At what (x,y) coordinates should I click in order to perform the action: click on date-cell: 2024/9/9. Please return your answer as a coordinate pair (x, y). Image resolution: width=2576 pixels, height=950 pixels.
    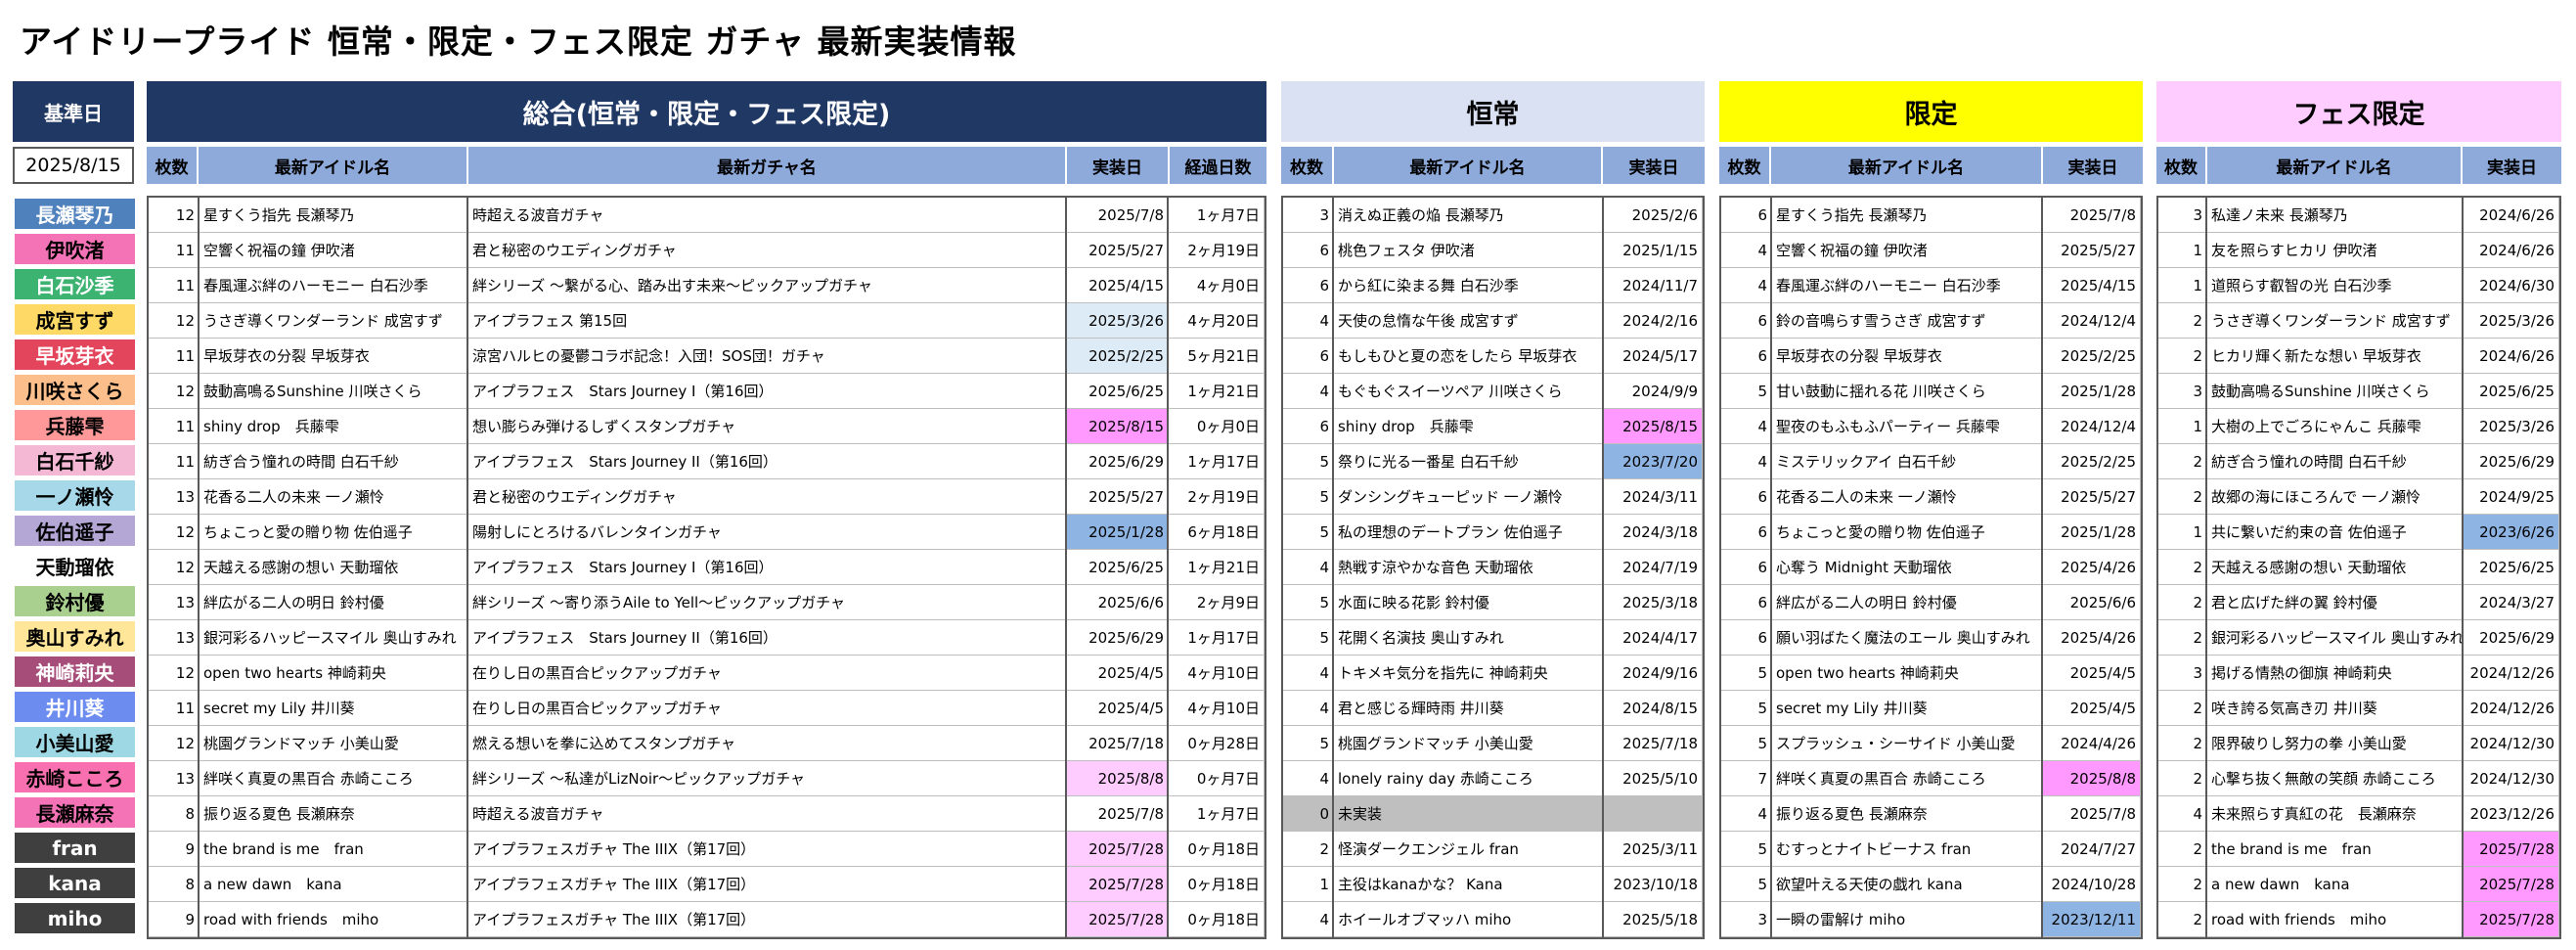
    Looking at the image, I should click on (1653, 391).